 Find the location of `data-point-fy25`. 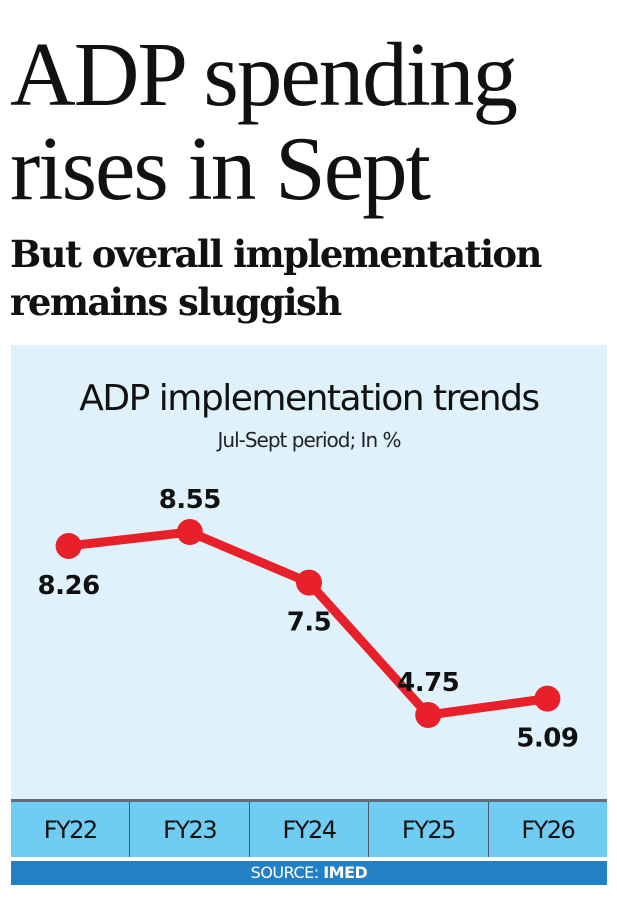

data-point-fy25 is located at coordinates (428, 715).